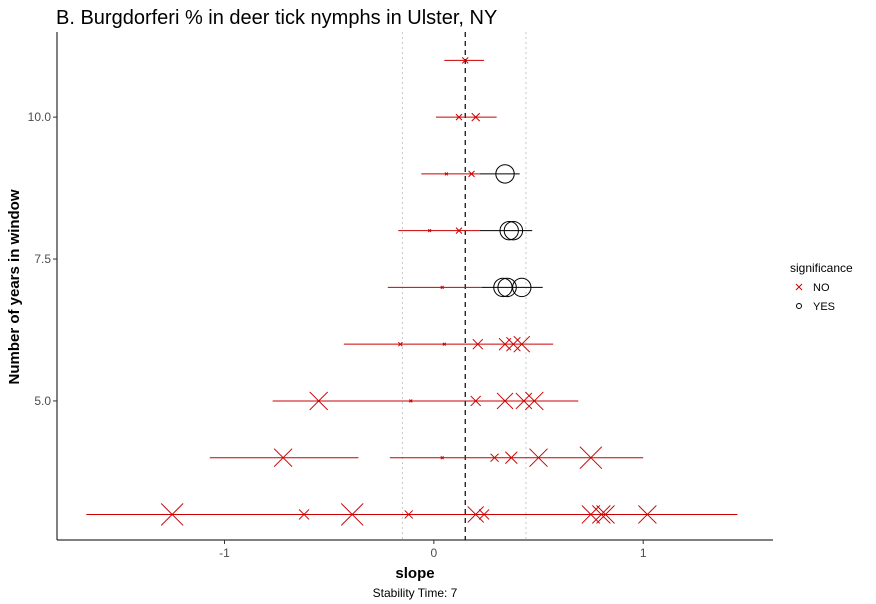  Describe the element at coordinates (14, 286) in the screenshot. I see `y-axis-title: Number of years in window` at that location.